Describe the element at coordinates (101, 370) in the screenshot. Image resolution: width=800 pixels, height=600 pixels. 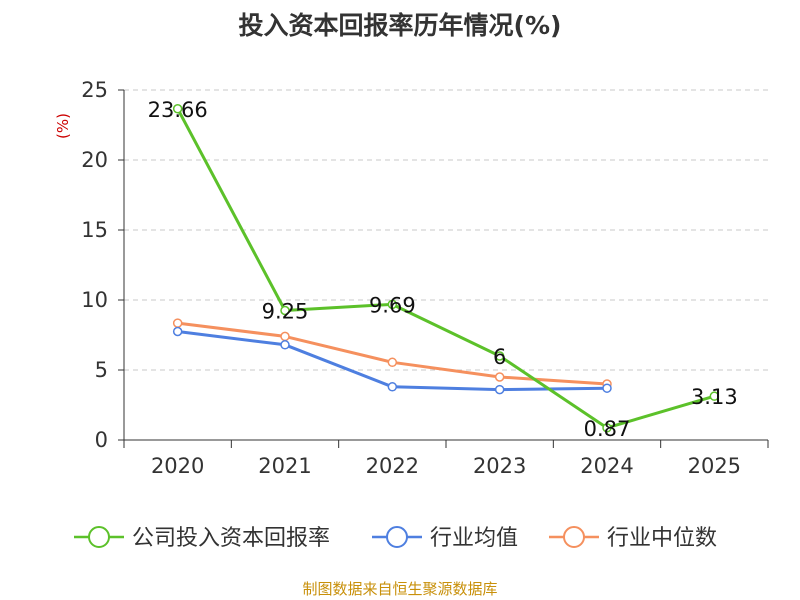
I see `y-tick-label: 5` at that location.